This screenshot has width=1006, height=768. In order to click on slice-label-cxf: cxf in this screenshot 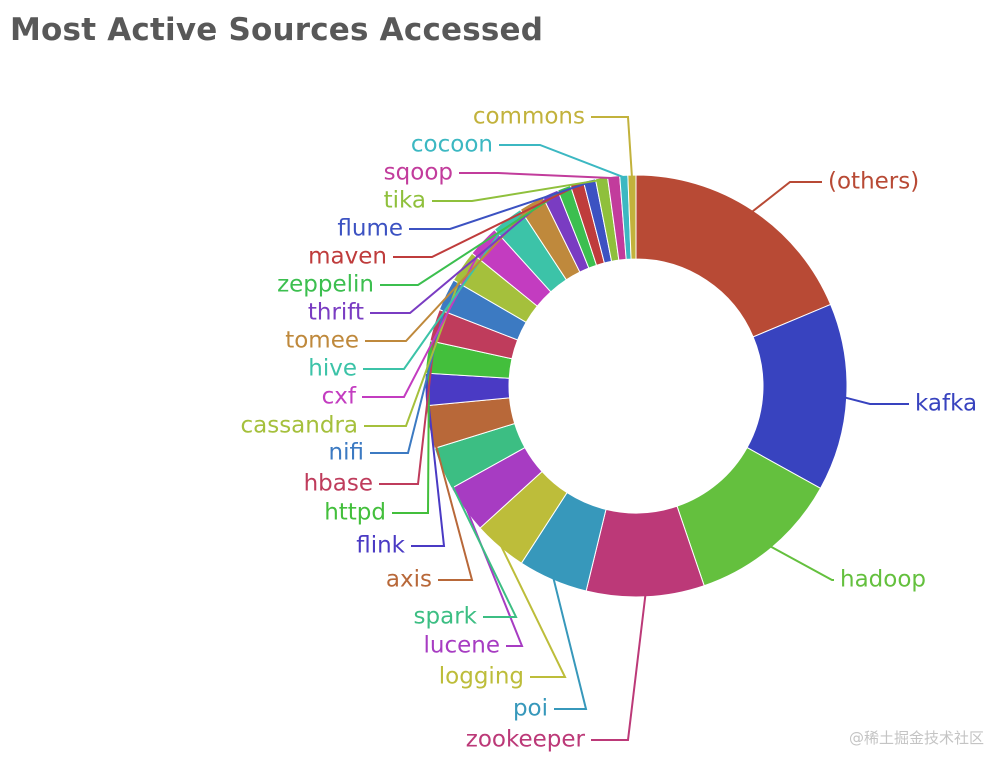, I will do `click(339, 397)`.